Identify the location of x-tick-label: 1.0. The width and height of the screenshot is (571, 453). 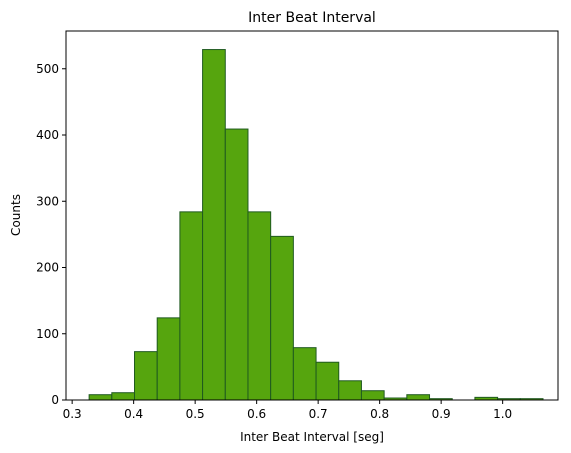
(502, 414).